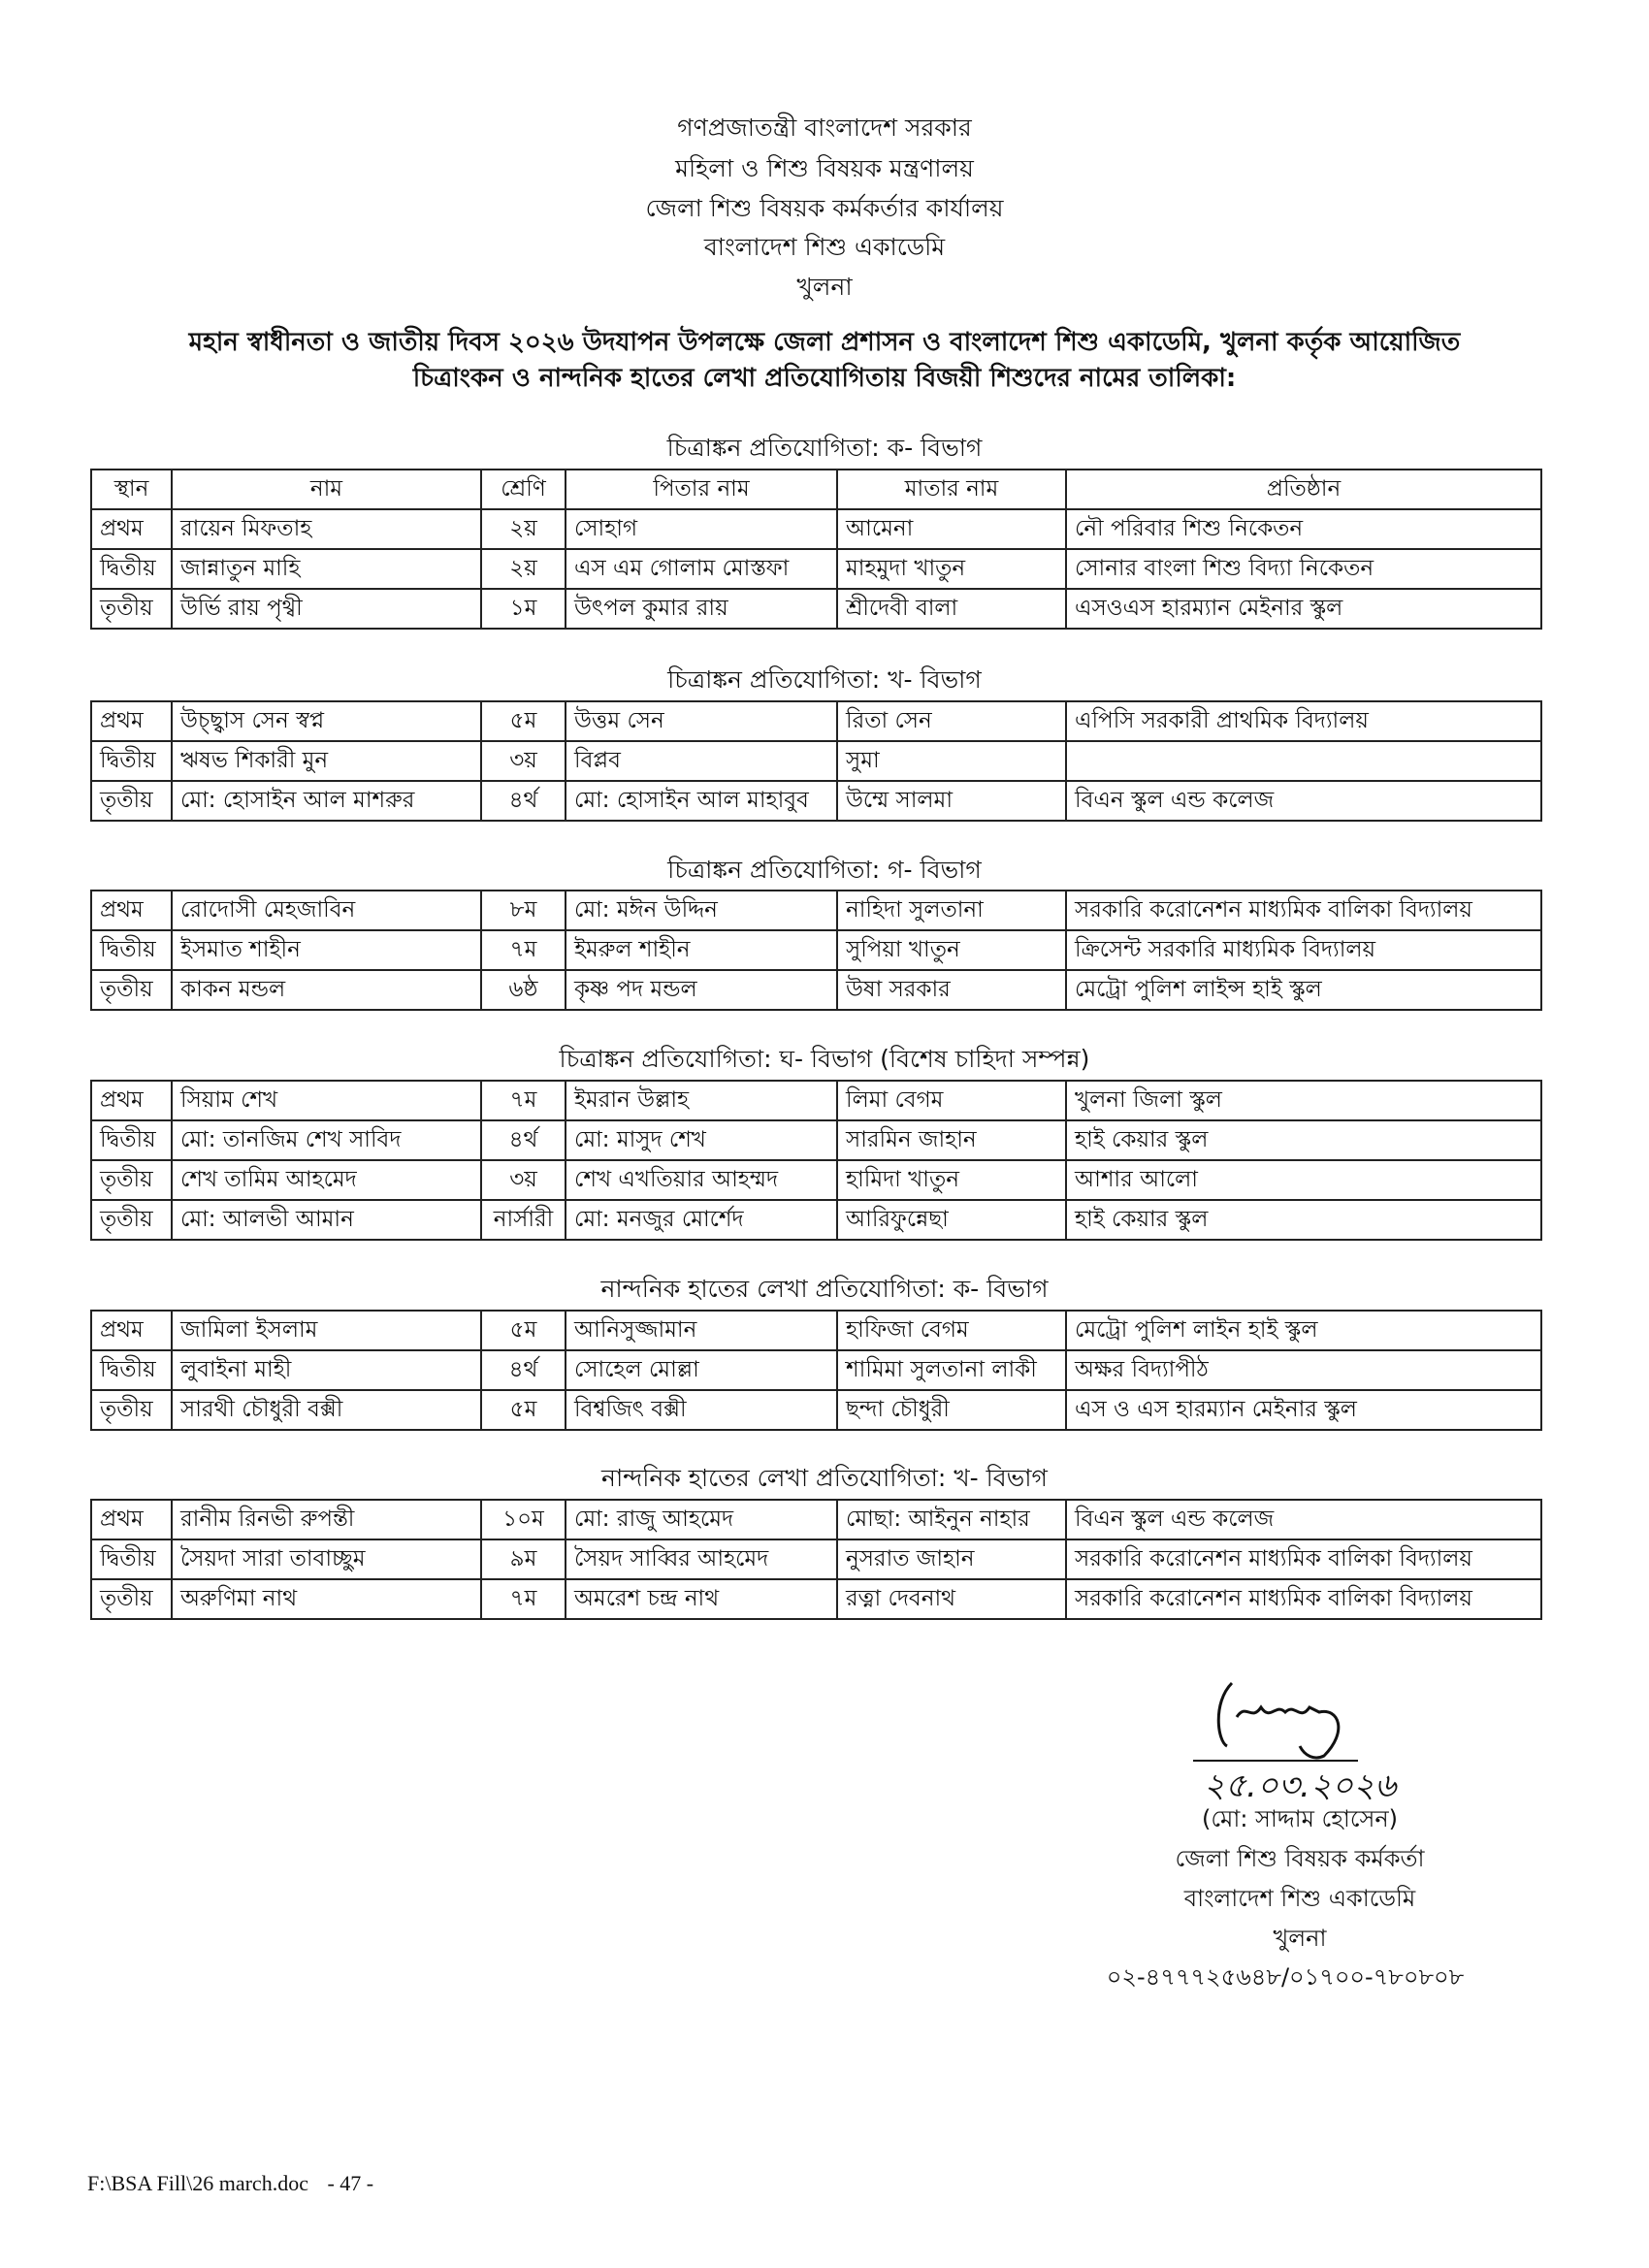  Describe the element at coordinates (326, 801) in the screenshot. I see `table-cell: মো: হোসাইন আল মাশরুর` at that location.